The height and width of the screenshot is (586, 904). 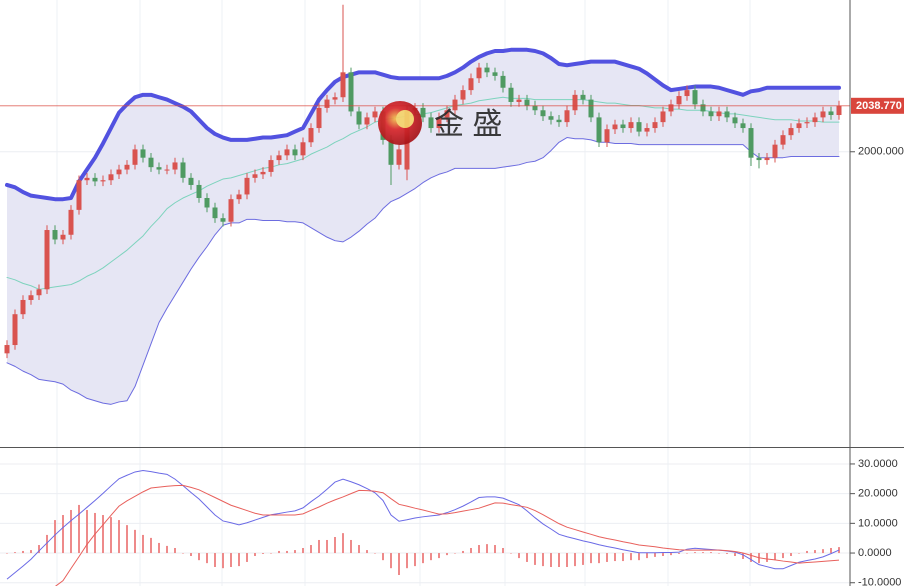 What do you see at coordinates (881, 152) in the screenshot?
I see `y-tick-label: 2000.000` at bounding box center [881, 152].